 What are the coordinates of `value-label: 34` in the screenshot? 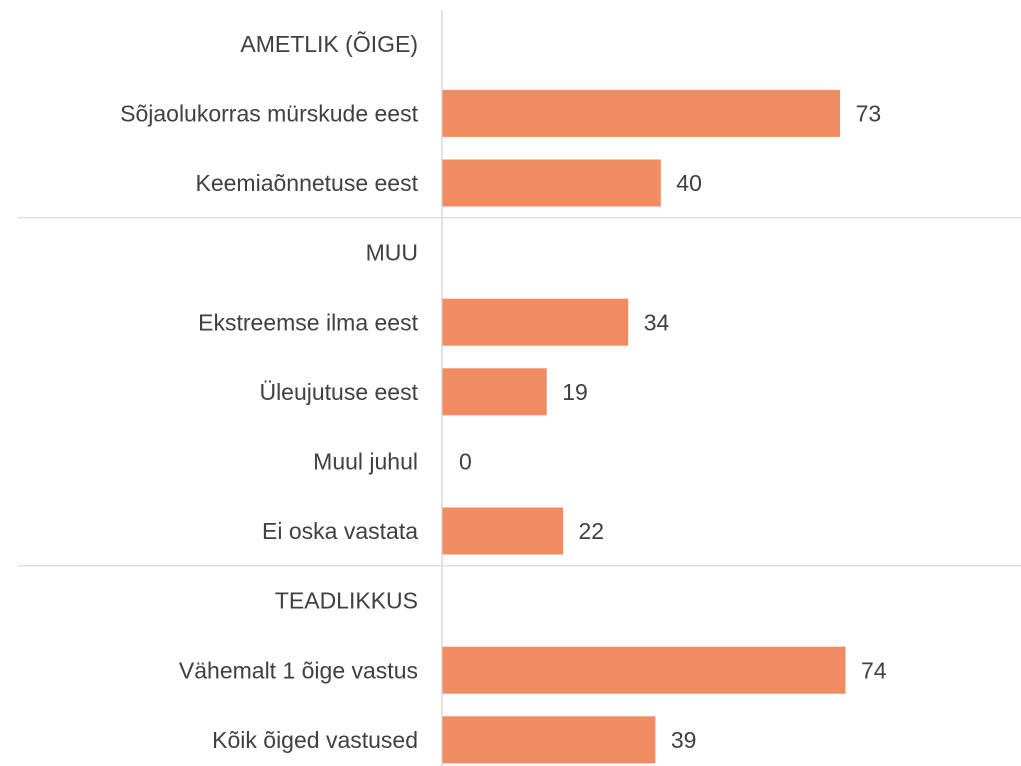 It's located at (657, 322).